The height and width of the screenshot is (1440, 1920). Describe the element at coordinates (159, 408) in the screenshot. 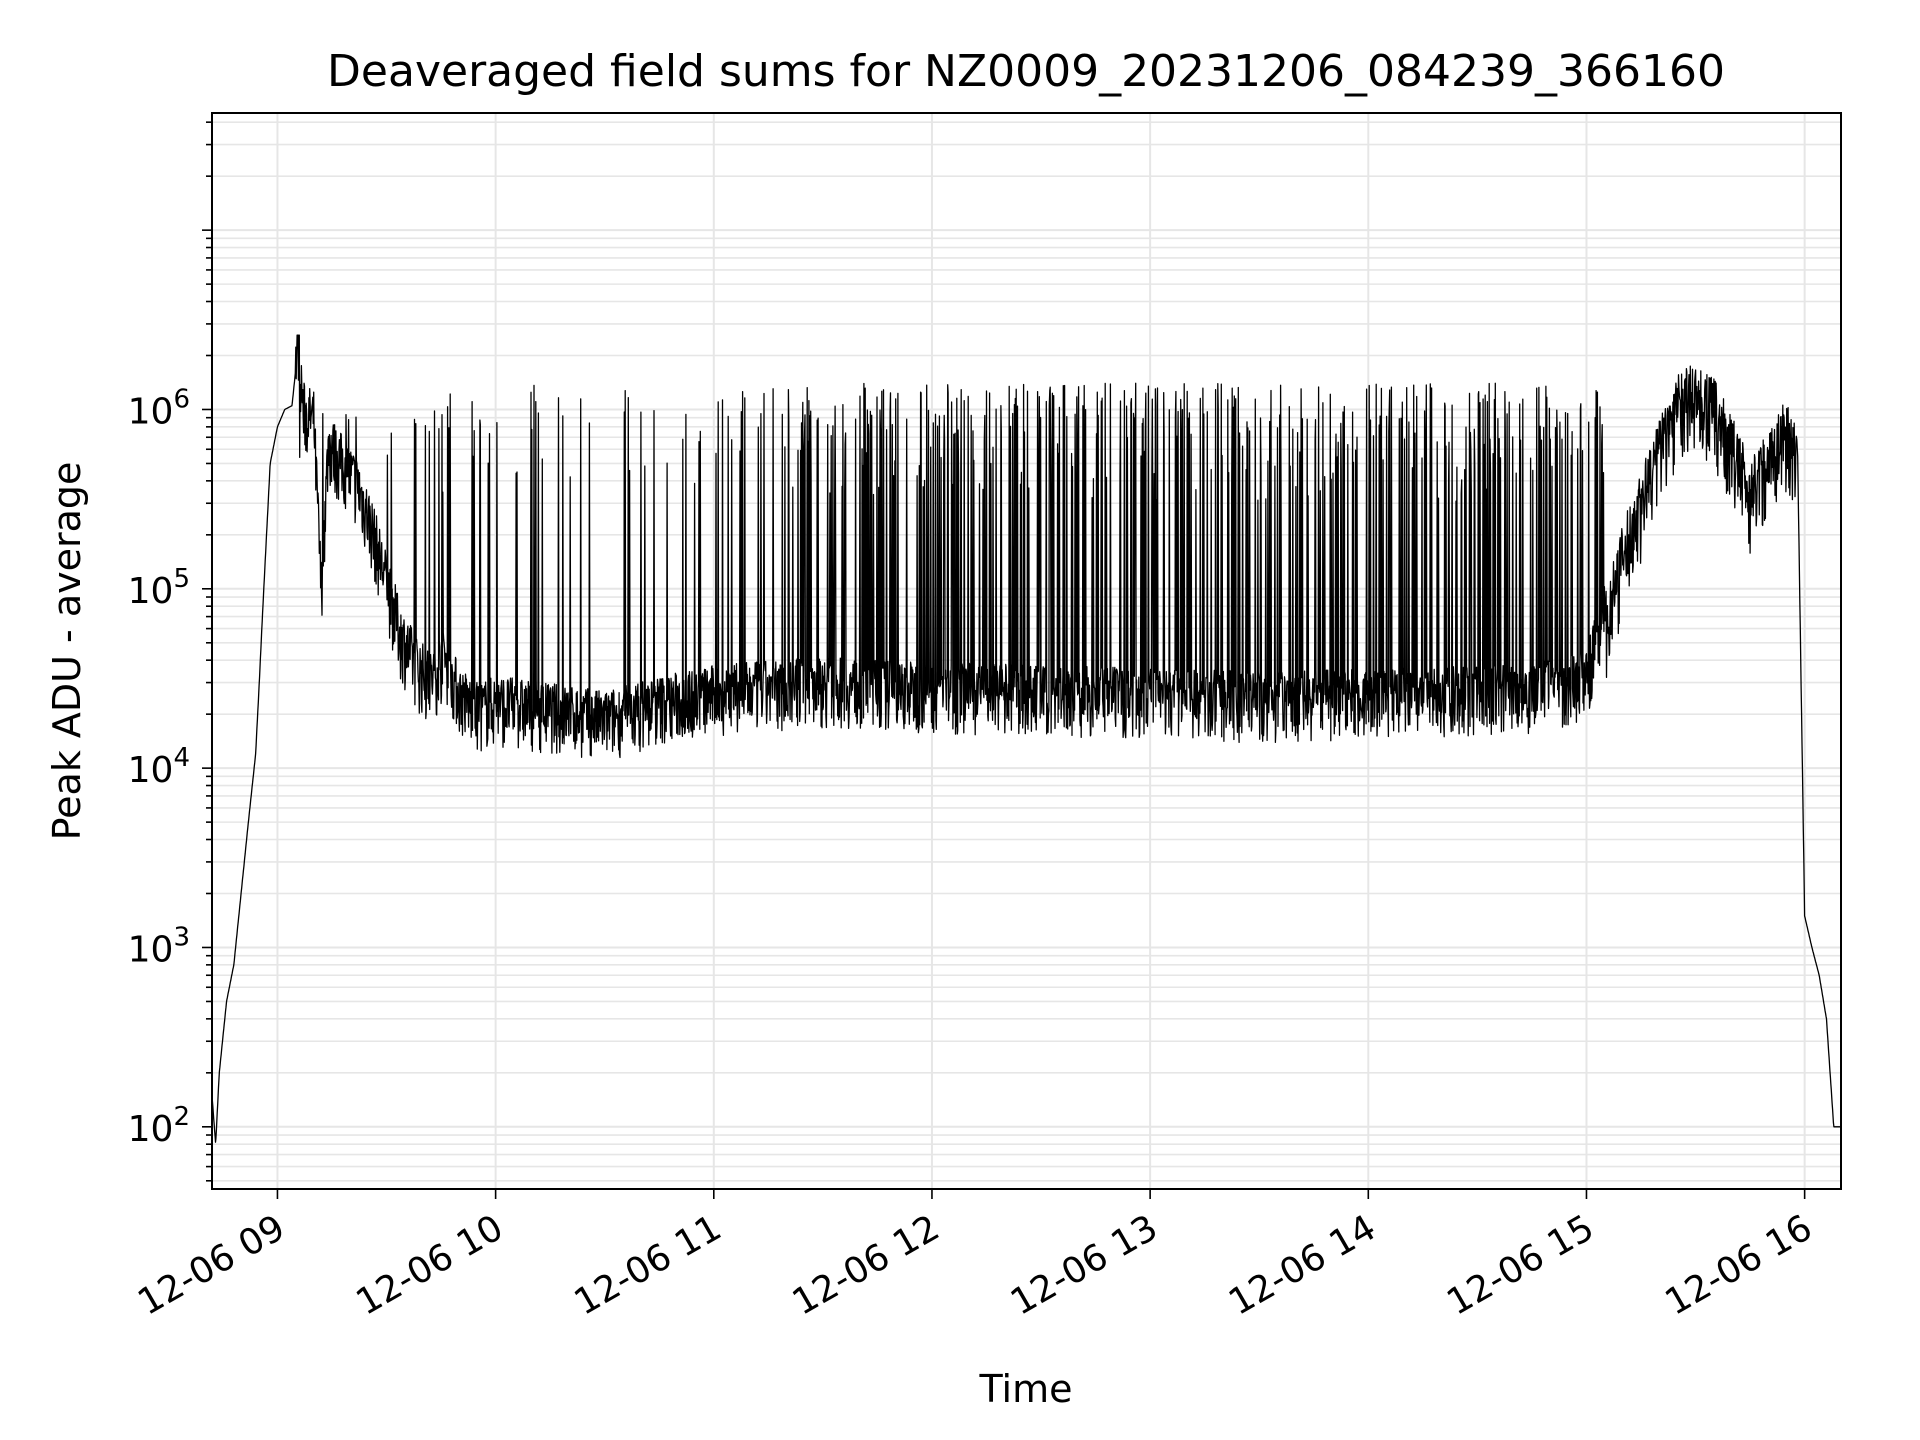

I see `y-tick-label: 10⁶` at that location.